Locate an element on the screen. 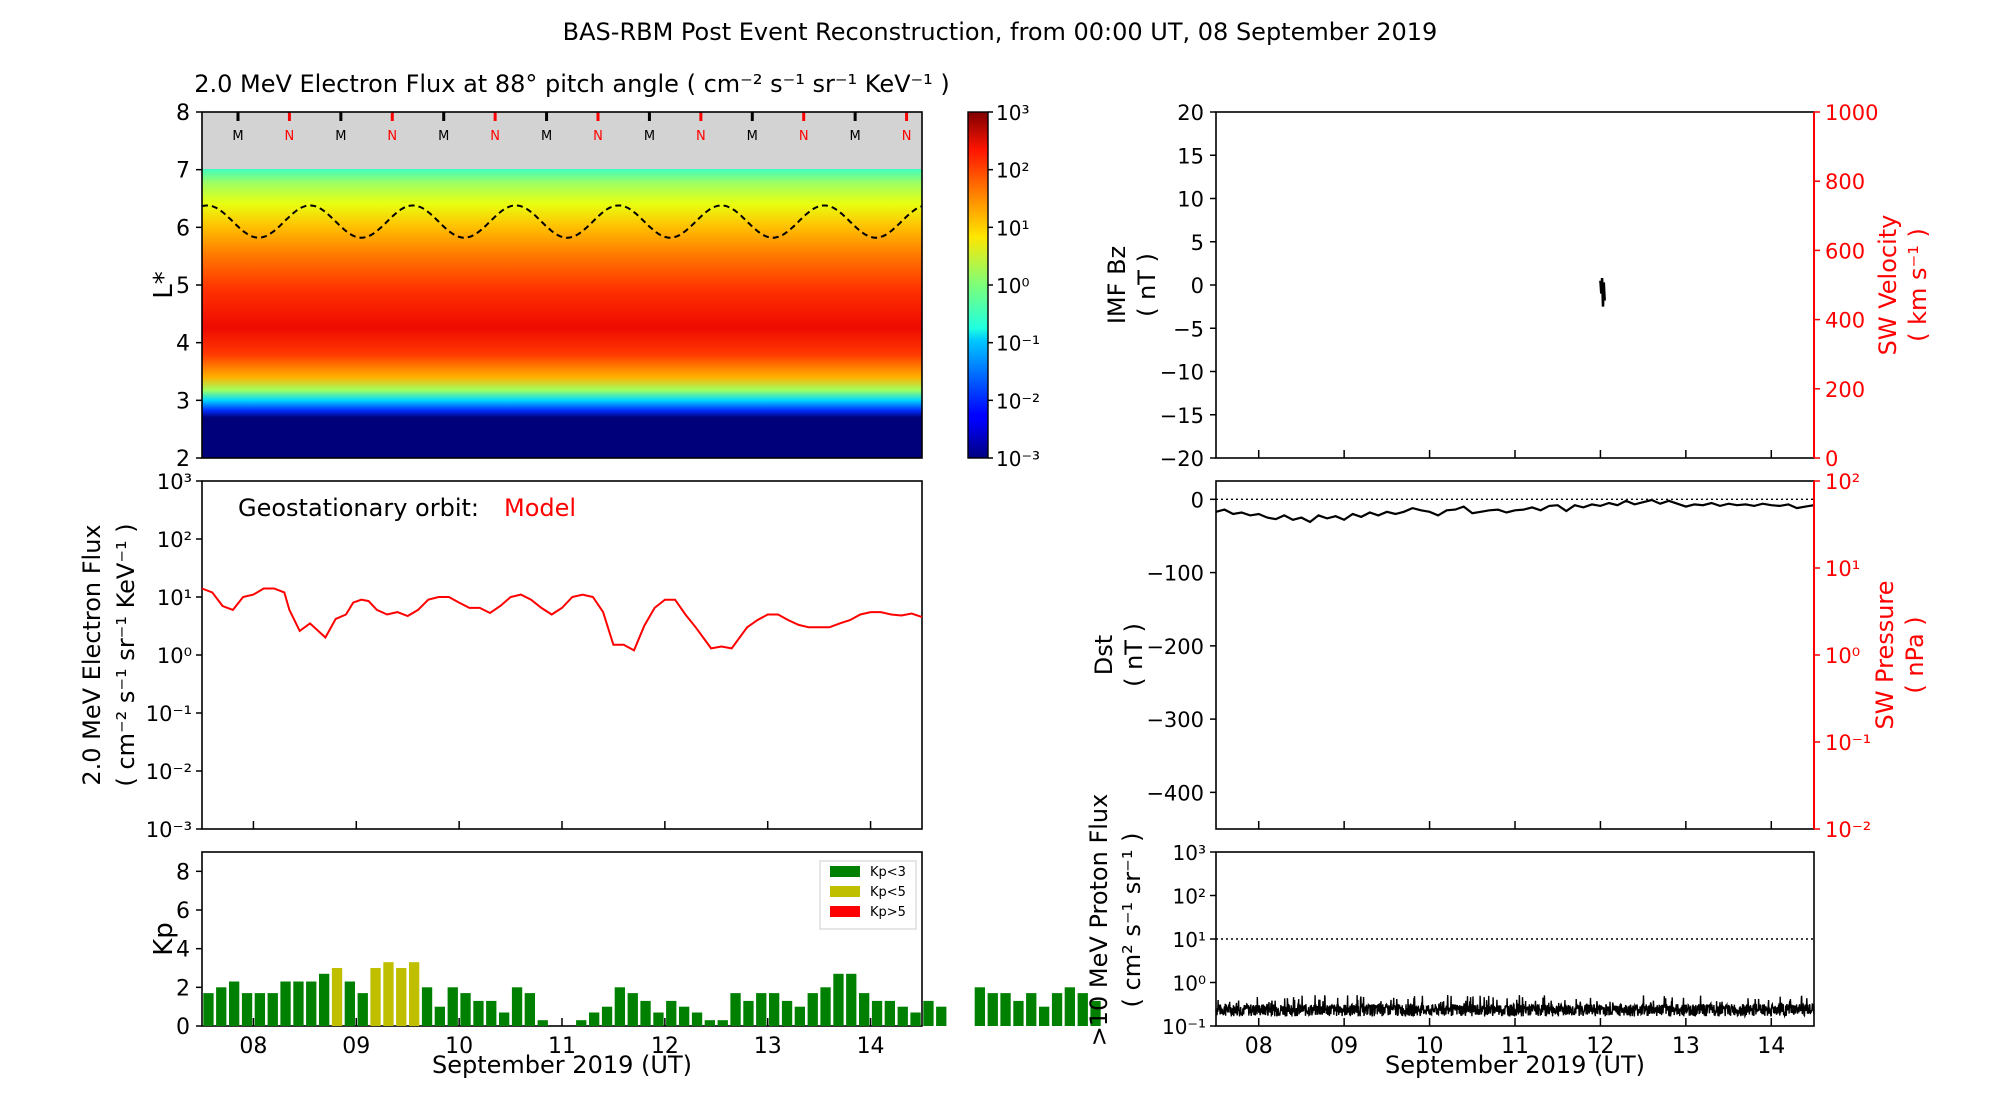  y2-tick-label: 400 is located at coordinates (1845, 321).